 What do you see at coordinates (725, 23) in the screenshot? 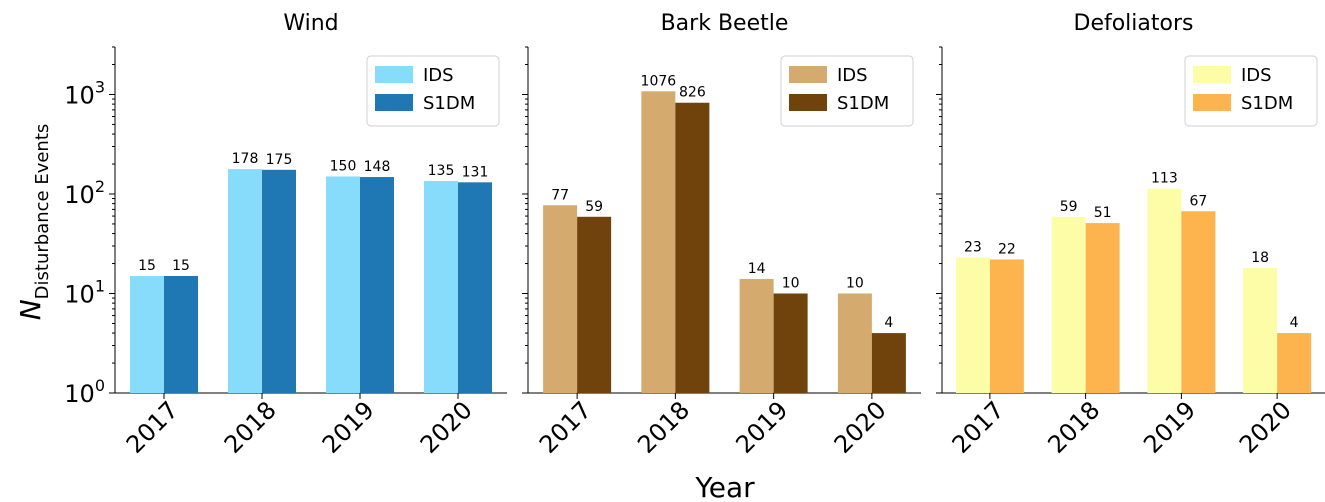
I see `panel-title: Bark Beetle` at bounding box center [725, 23].